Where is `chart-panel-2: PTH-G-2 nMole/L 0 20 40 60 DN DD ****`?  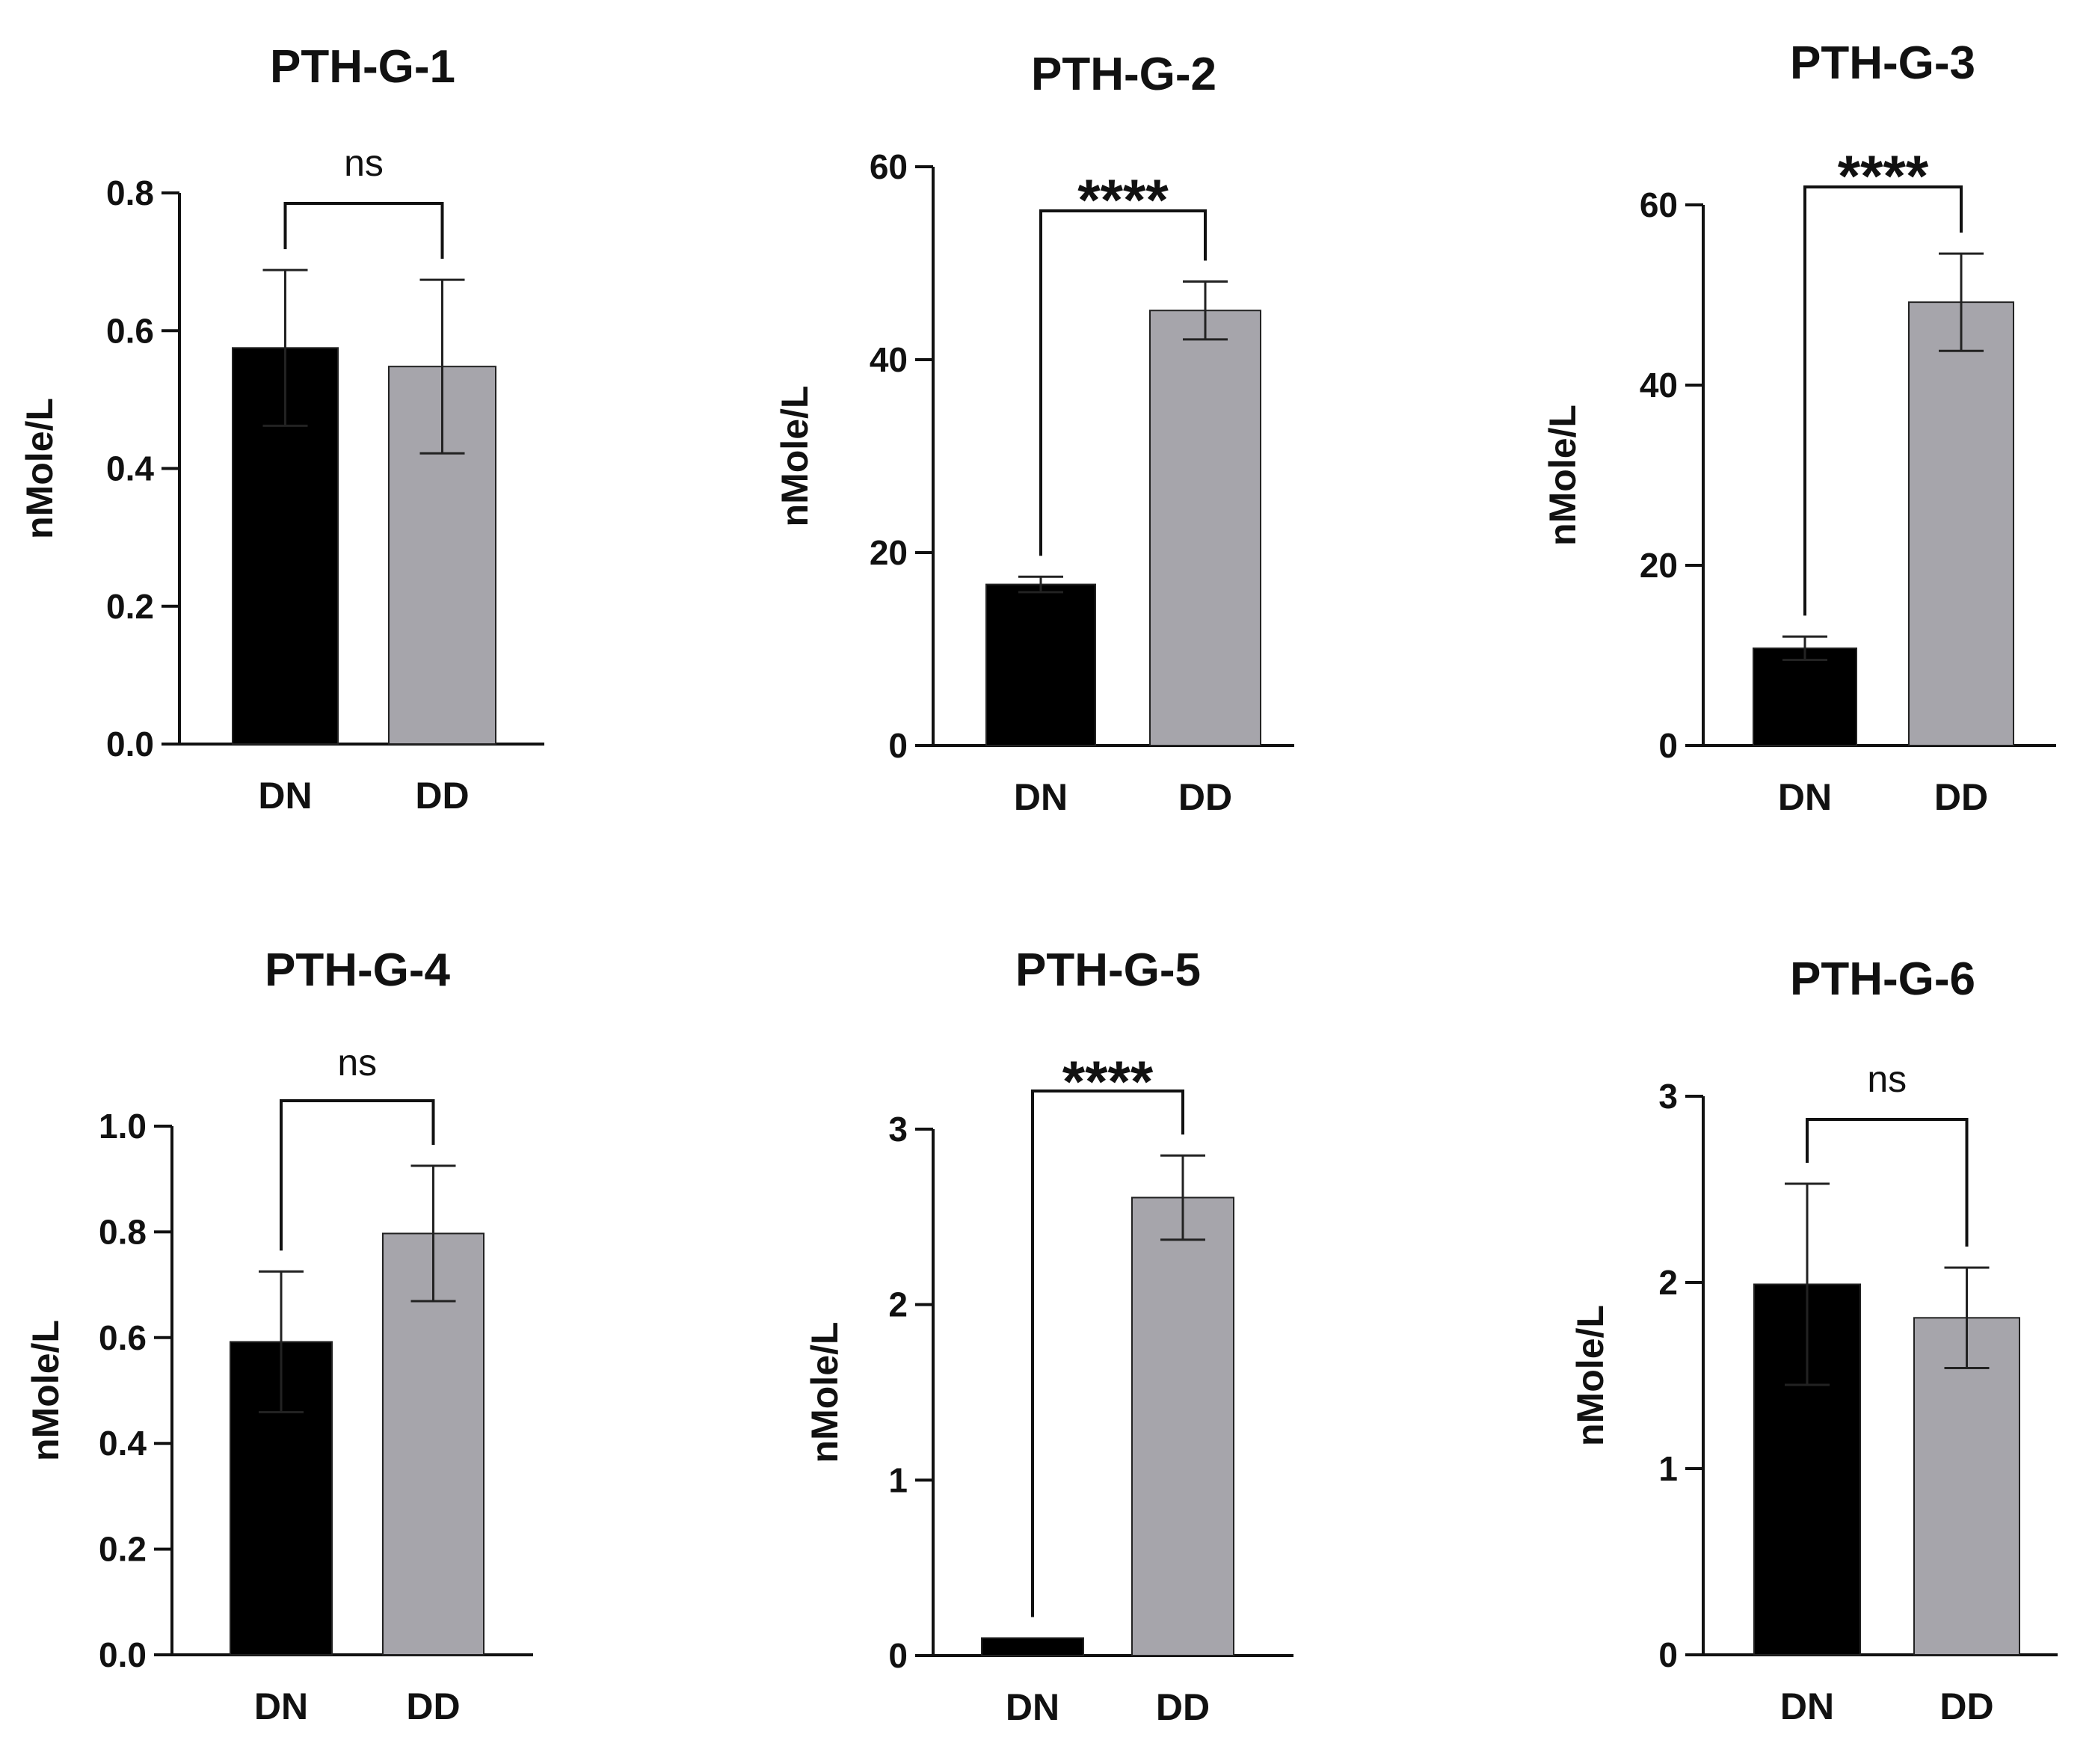
chart-panel-2: PTH-G-2 nMole/L 0 20 40 60 DN DD **** is located at coordinates (1034, 433).